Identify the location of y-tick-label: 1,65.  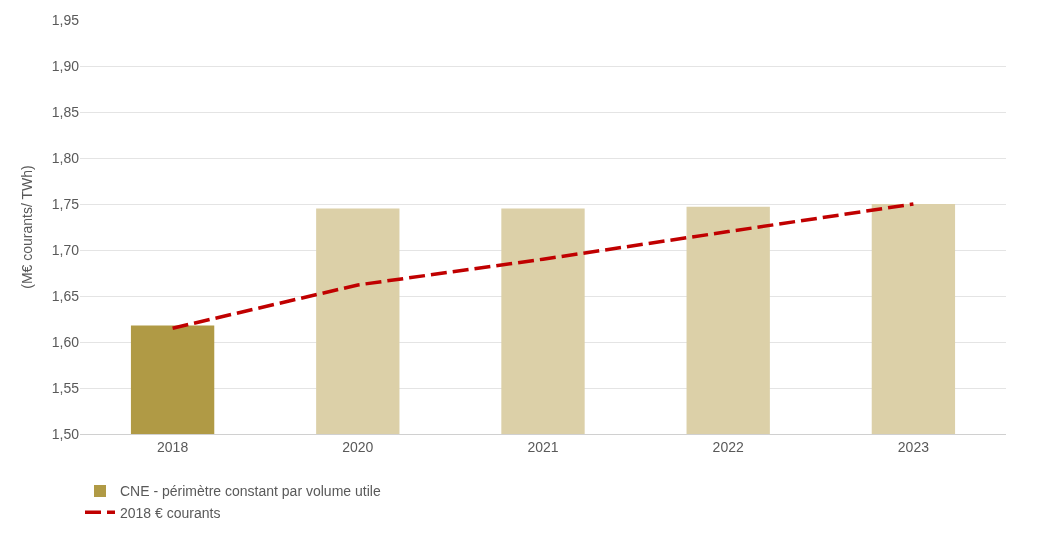
(65, 295).